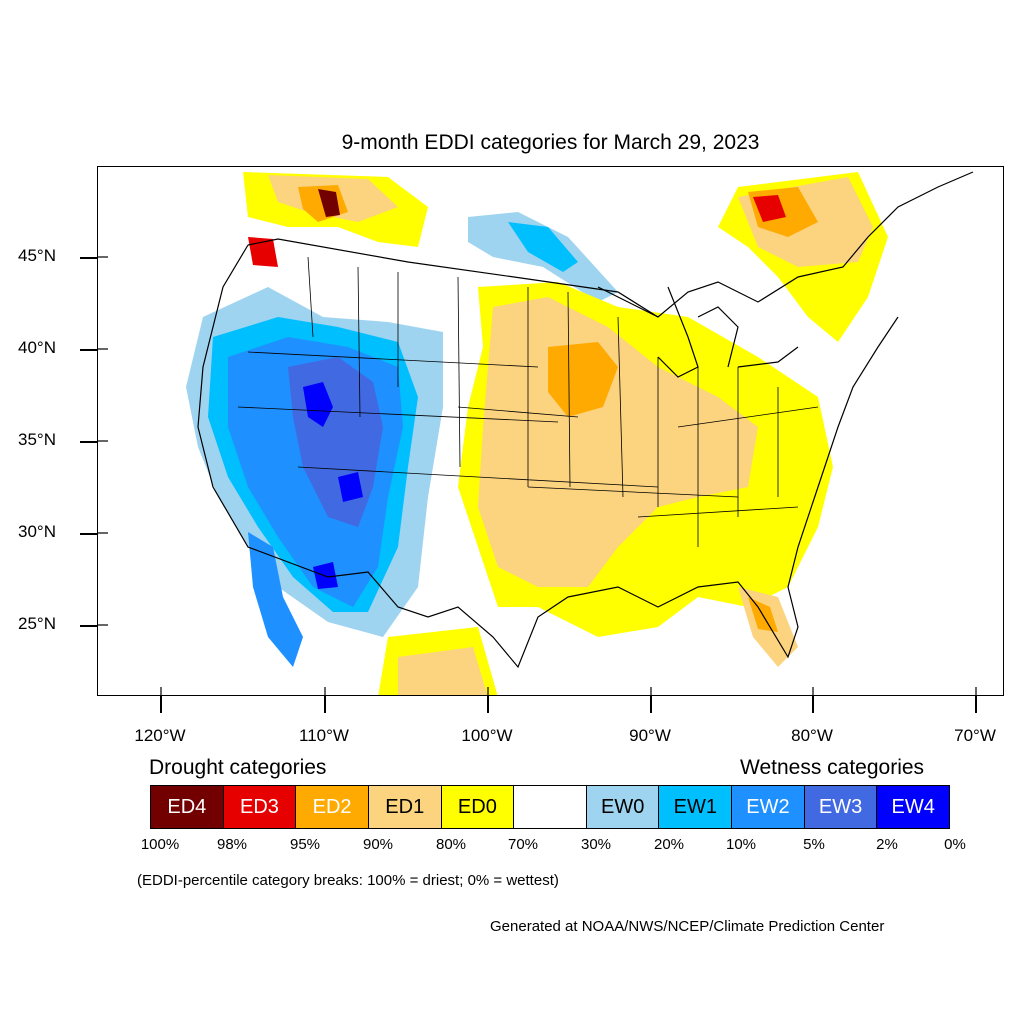 The height and width of the screenshot is (1024, 1024). What do you see at coordinates (543, 247) in the screenshot?
I see `ew1-region-superior` at bounding box center [543, 247].